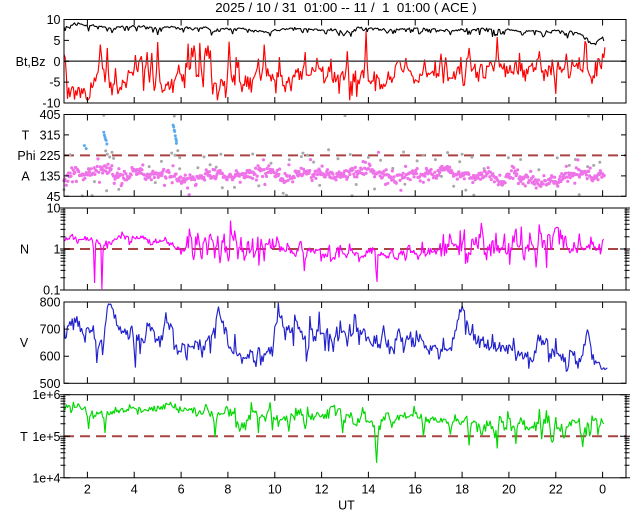 The height and width of the screenshot is (512, 640). What do you see at coordinates (57, 41) in the screenshot?
I see `svg-text: 5` at bounding box center [57, 41].